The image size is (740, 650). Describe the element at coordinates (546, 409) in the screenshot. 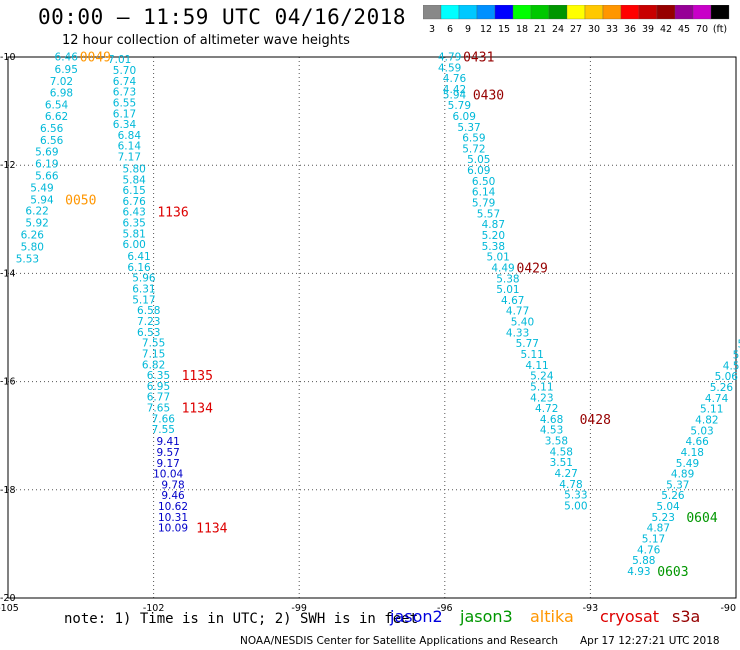

I see `wave-height-label: 4.72` at that location.